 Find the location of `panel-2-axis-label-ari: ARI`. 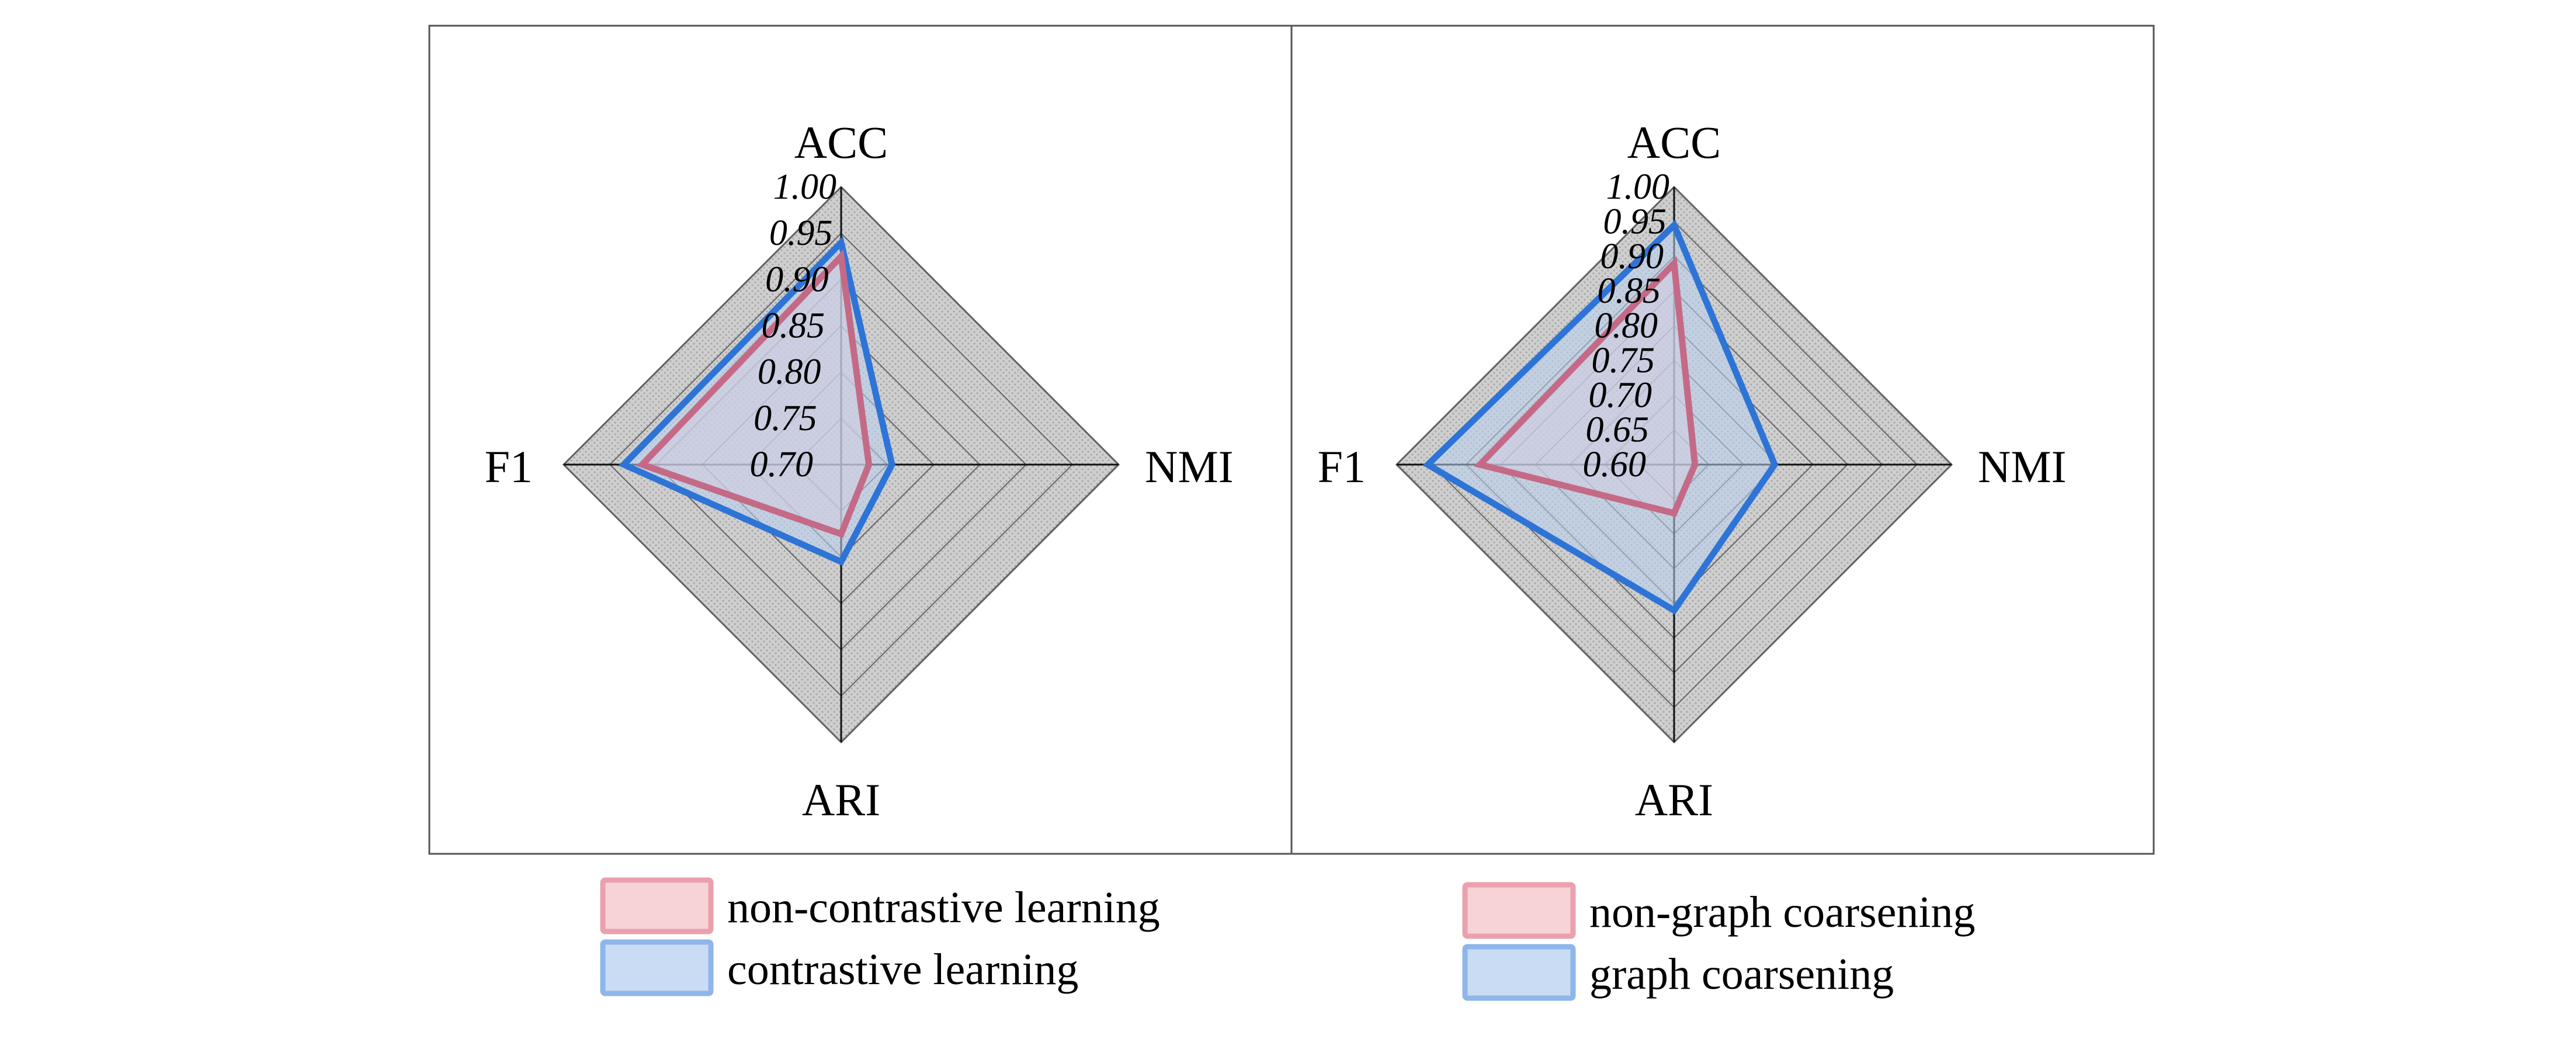

panel-2-axis-label-ari: ARI is located at coordinates (1674, 800).